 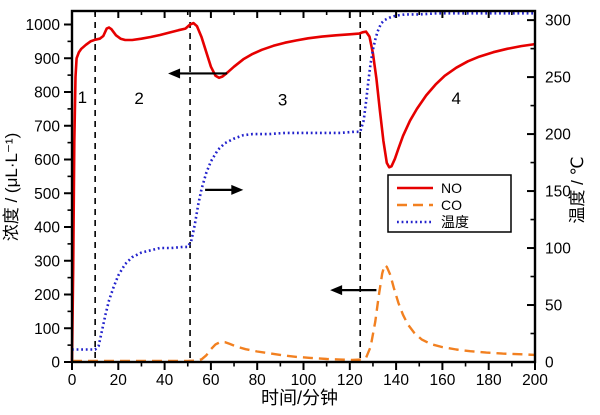 I want to click on x-axis-title: 时间/分钟, so click(x=299, y=398).